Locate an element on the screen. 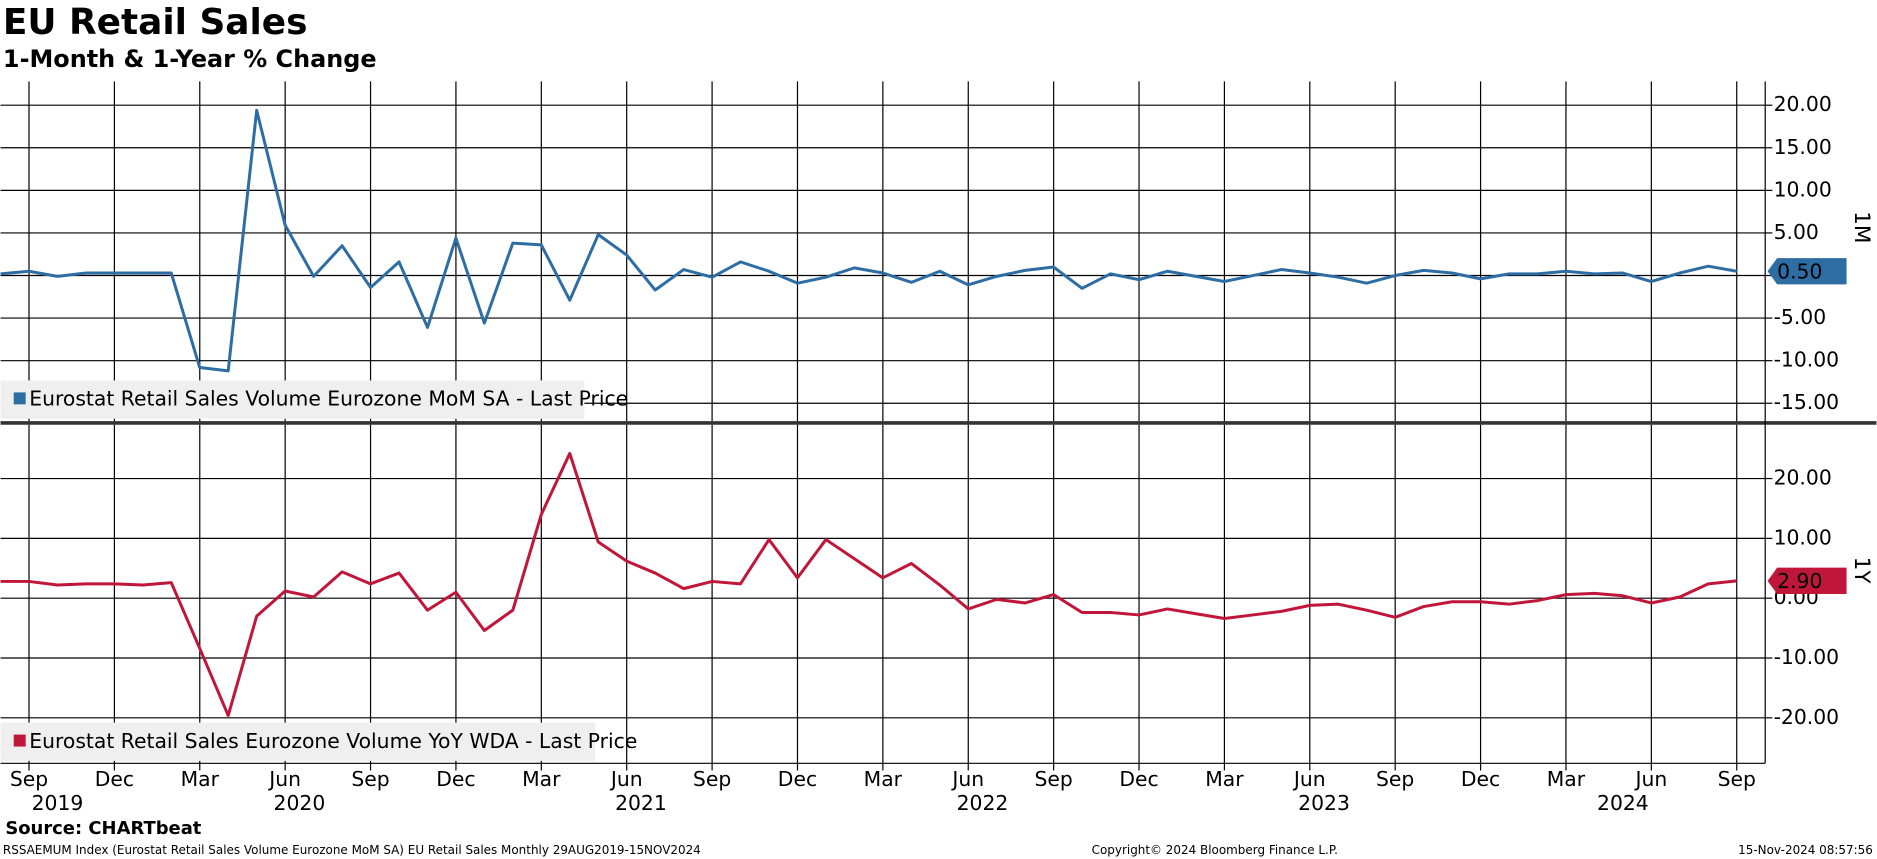  x-year-label: 2023 is located at coordinates (1324, 803).